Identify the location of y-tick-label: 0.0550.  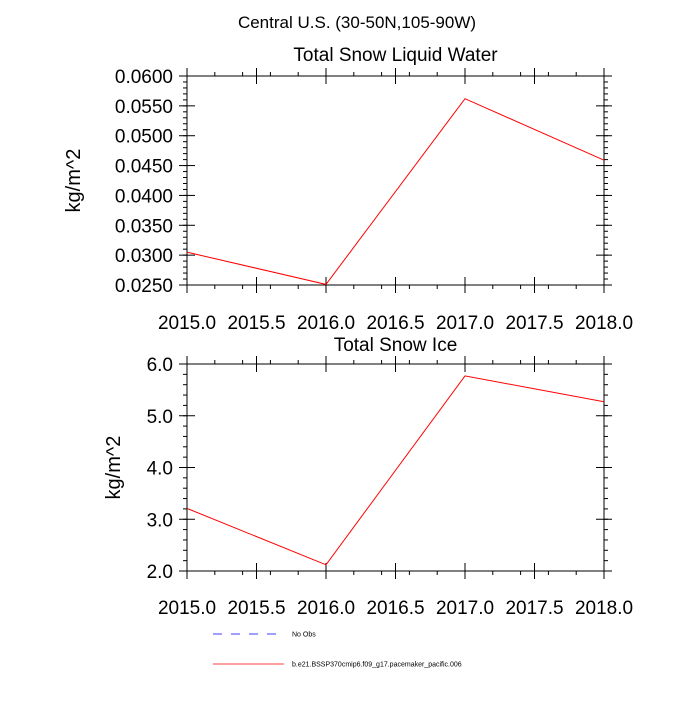
(144, 107).